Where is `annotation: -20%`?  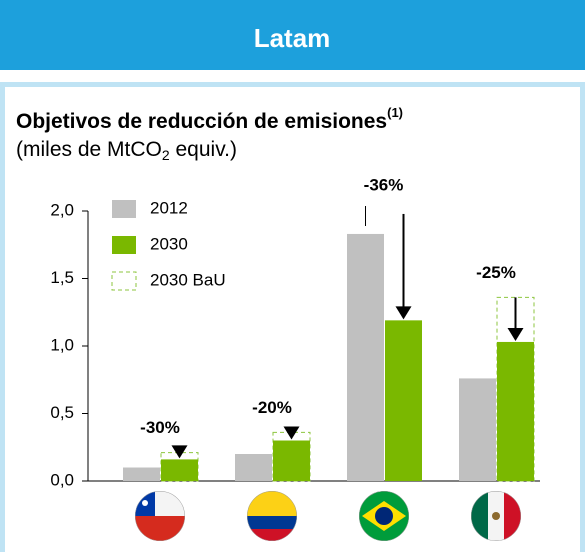 annotation: -20% is located at coordinates (272, 407).